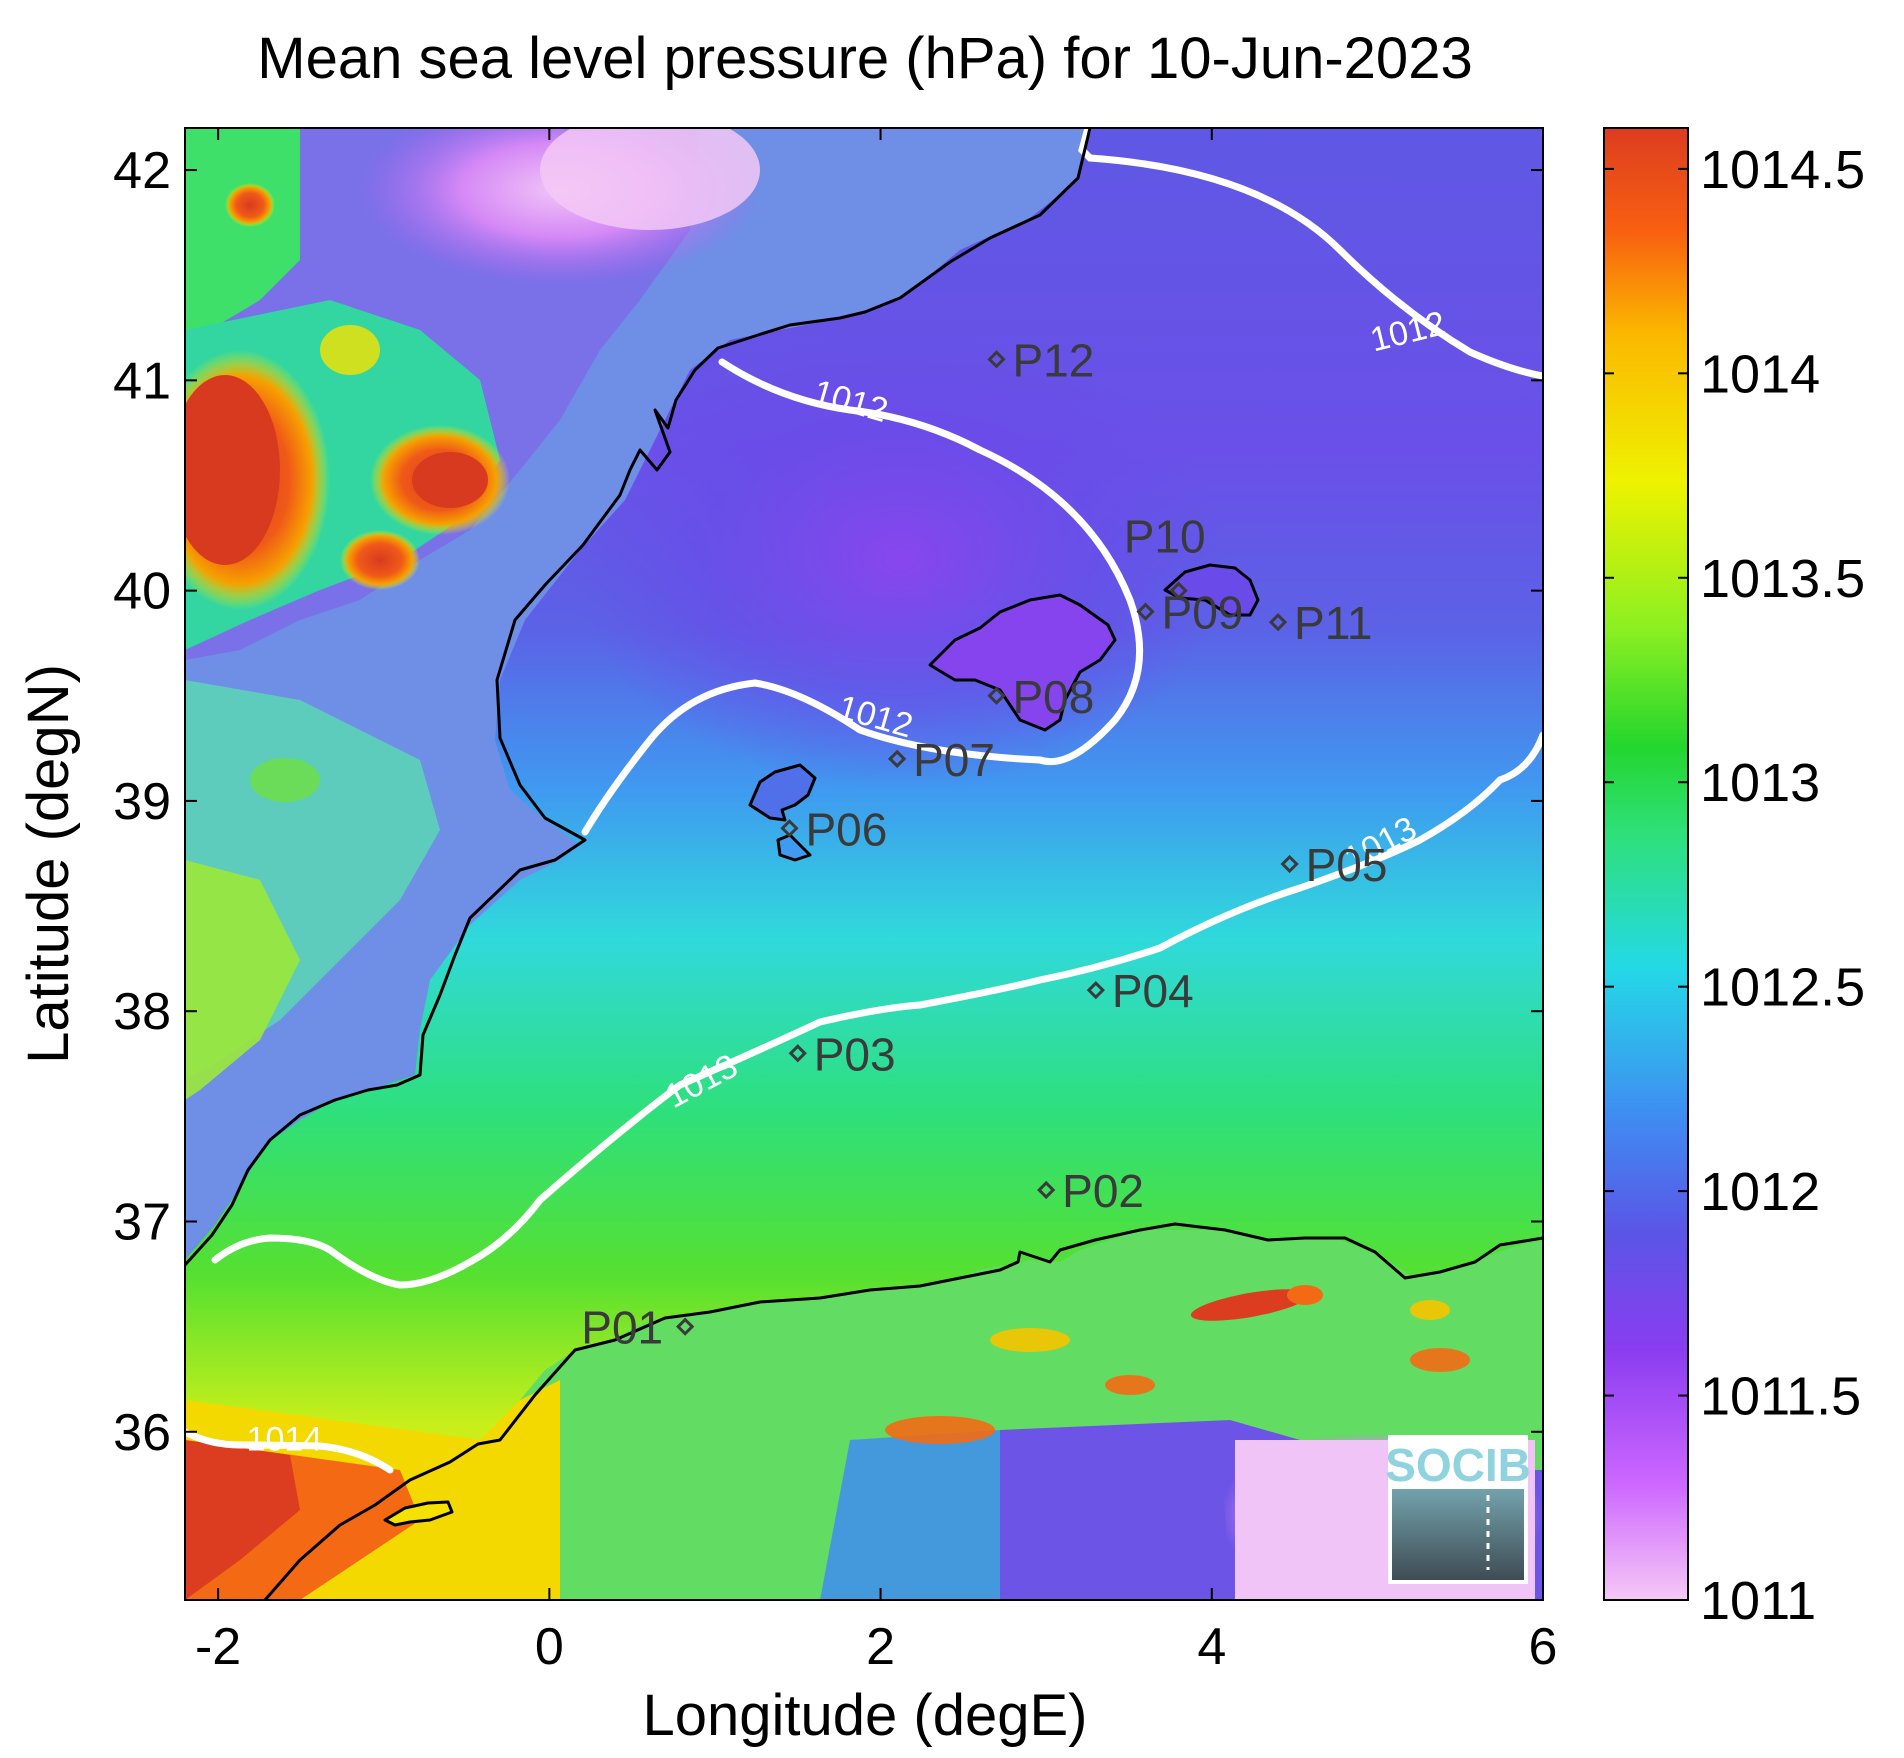  I want to click on station-label: P05, so click(1347, 865).